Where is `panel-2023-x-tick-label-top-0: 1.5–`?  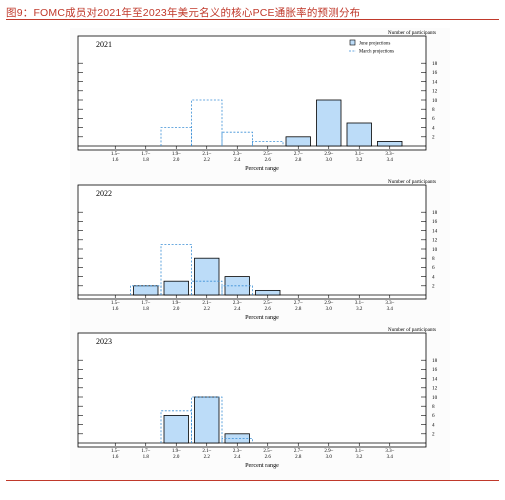
panel-2023-x-tick-label-top-0: 1.5– is located at coordinates (115, 451).